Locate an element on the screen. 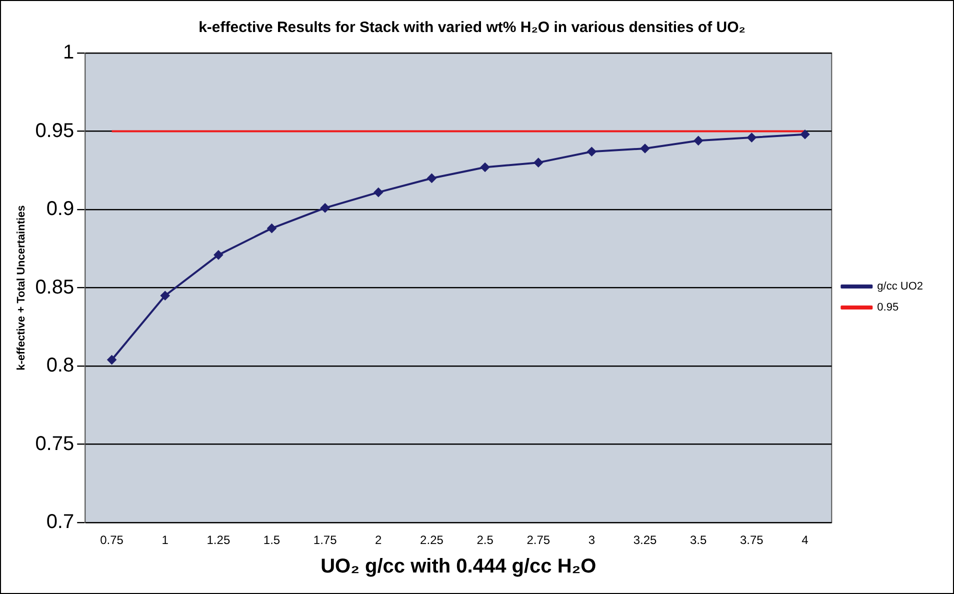 The image size is (954, 594). x-tick-label: 2.5 is located at coordinates (485, 540).